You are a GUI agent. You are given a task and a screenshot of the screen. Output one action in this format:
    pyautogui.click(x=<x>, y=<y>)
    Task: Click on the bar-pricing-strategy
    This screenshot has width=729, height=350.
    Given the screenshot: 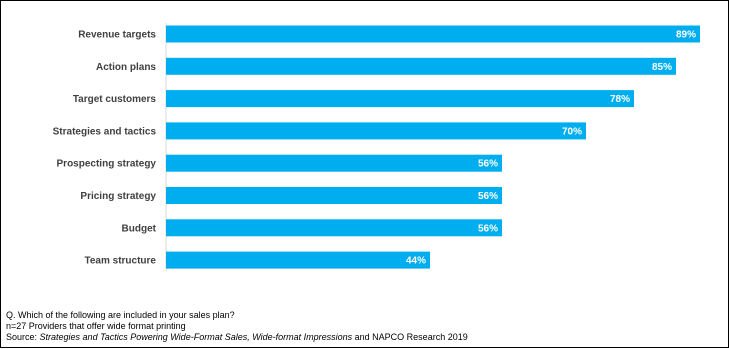 What is the action you would take?
    pyautogui.click(x=334, y=195)
    